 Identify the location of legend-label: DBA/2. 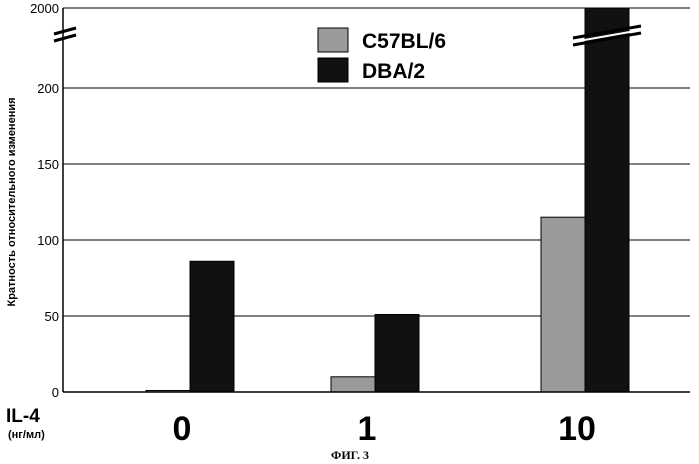
(393, 71).